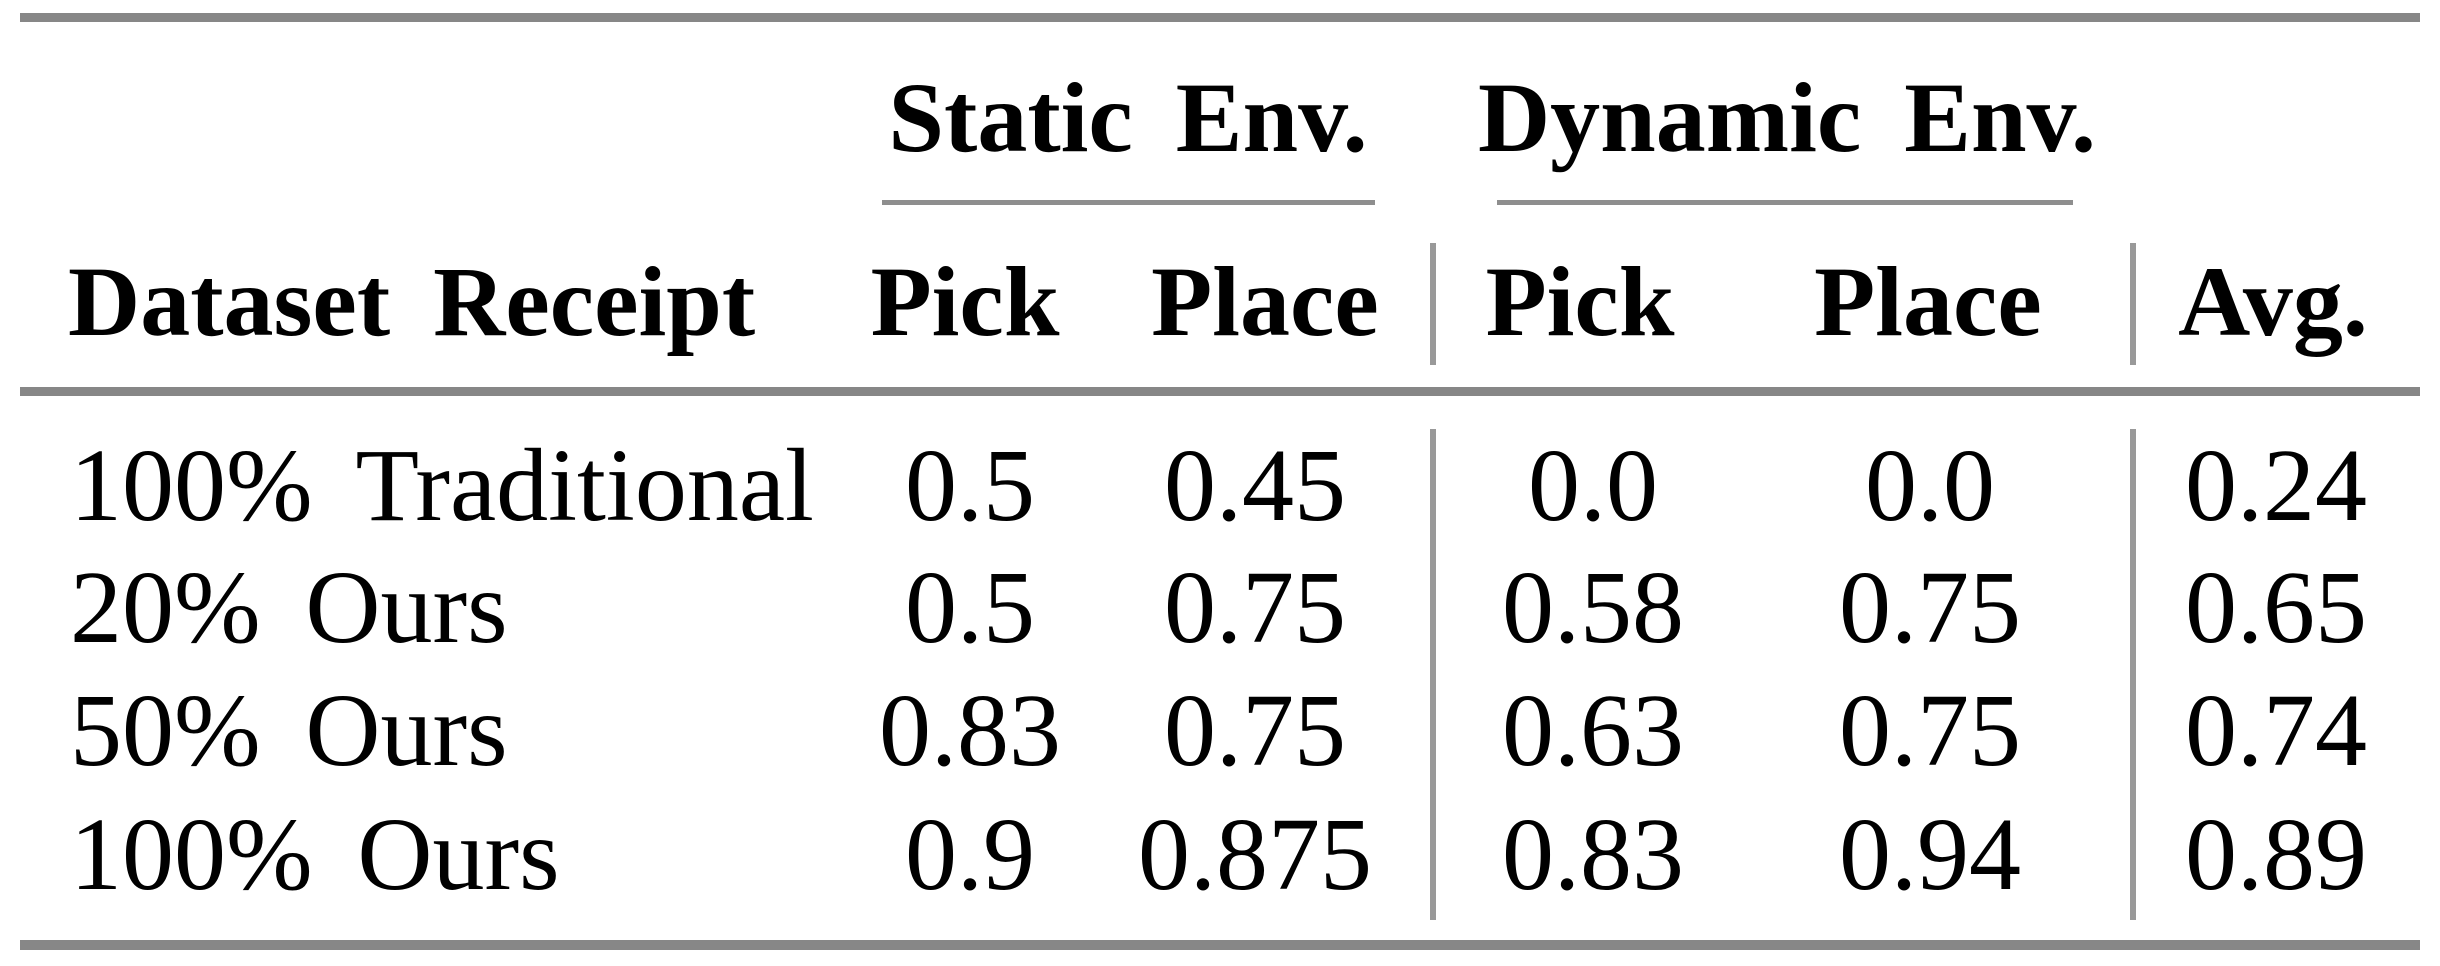  Describe the element at coordinates (289, 730) in the screenshot. I see `row-label: 50% Ours` at that location.